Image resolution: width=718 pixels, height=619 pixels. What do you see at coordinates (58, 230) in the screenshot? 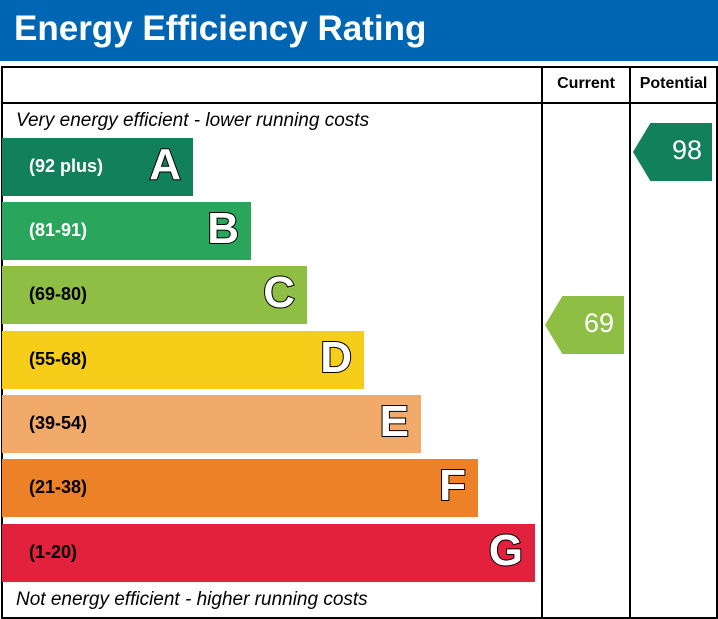
I see `band-range-label: (81-91)` at bounding box center [58, 230].